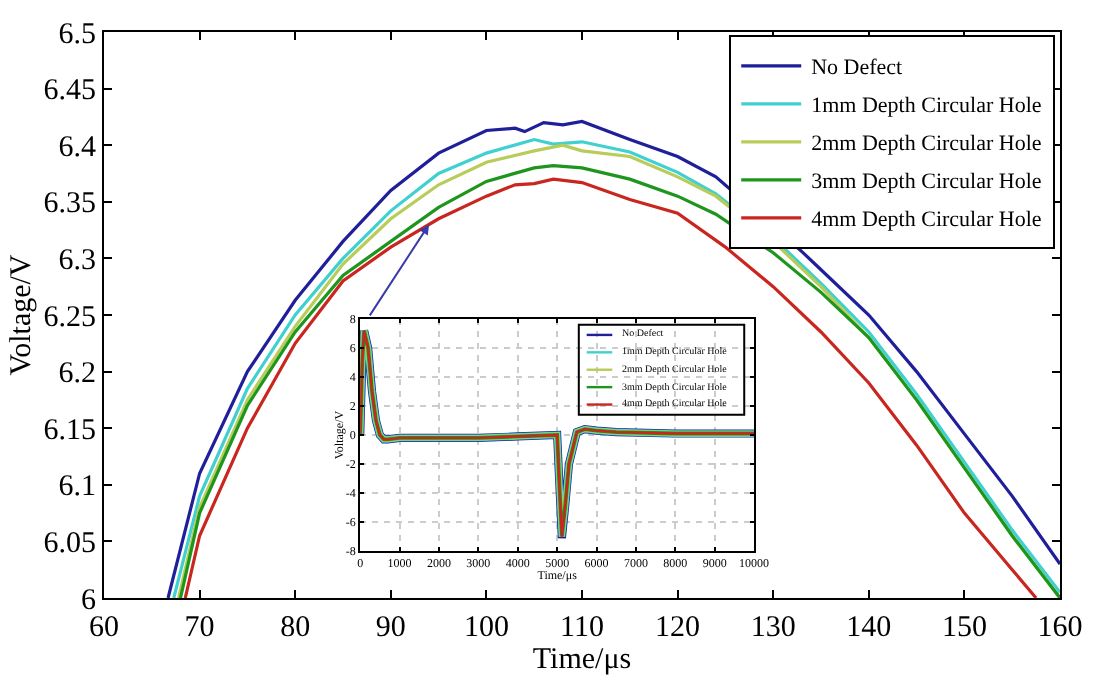 Image resolution: width=1100 pixels, height=688 pixels. I want to click on y-tick-label: 6.5, so click(77, 34).